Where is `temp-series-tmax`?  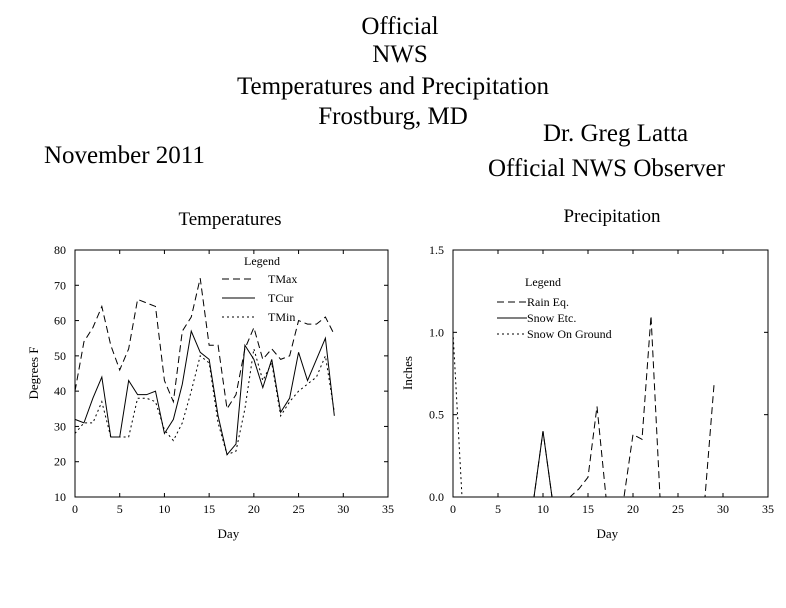 temp-series-tmax is located at coordinates (204, 344).